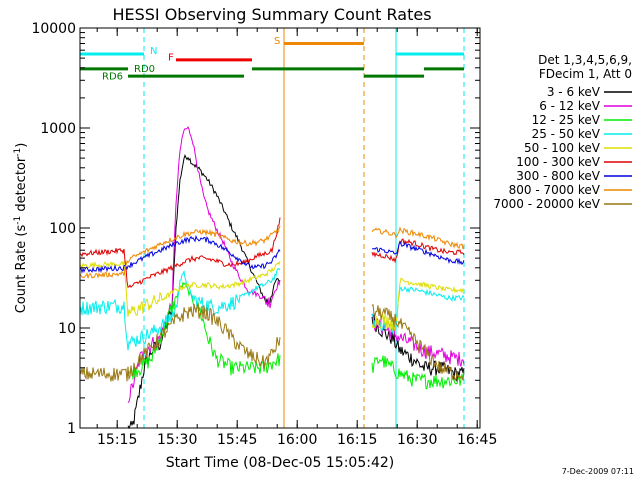 Image resolution: width=640 pixels, height=480 pixels. Describe the element at coordinates (58, 129) in the screenshot. I see `y-tick-label-3: 1000` at that location.